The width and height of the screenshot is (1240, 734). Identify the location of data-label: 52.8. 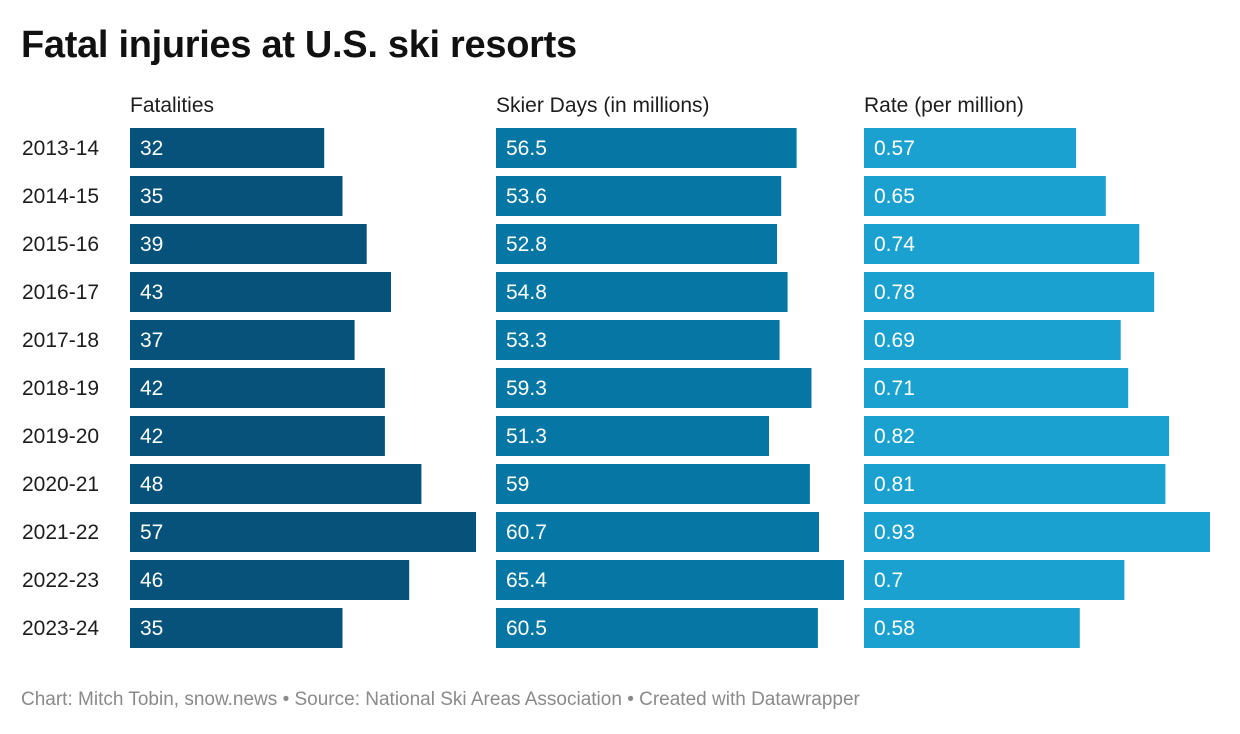
(526, 244).